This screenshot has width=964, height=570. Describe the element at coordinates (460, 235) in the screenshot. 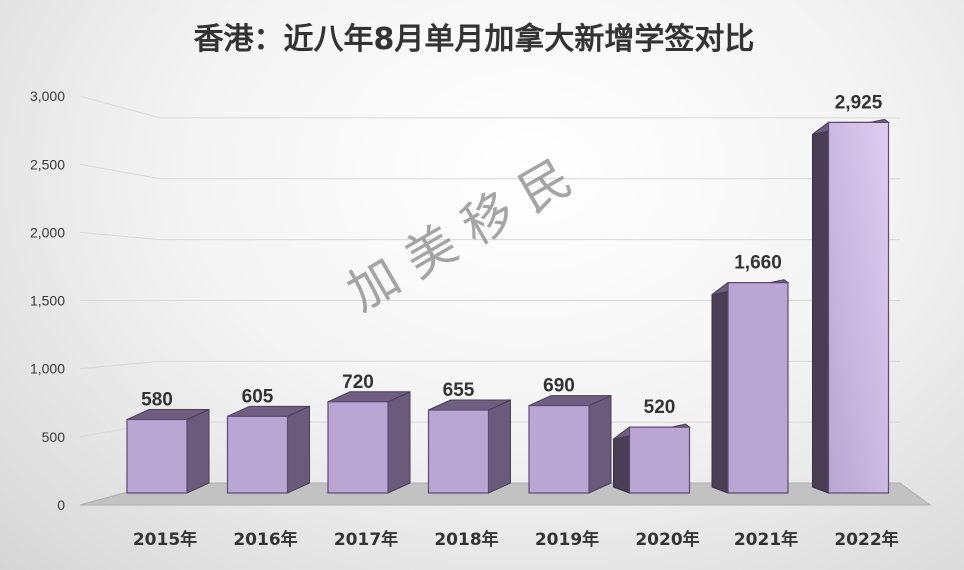

I see `watermark: 加 美 移 民` at that location.